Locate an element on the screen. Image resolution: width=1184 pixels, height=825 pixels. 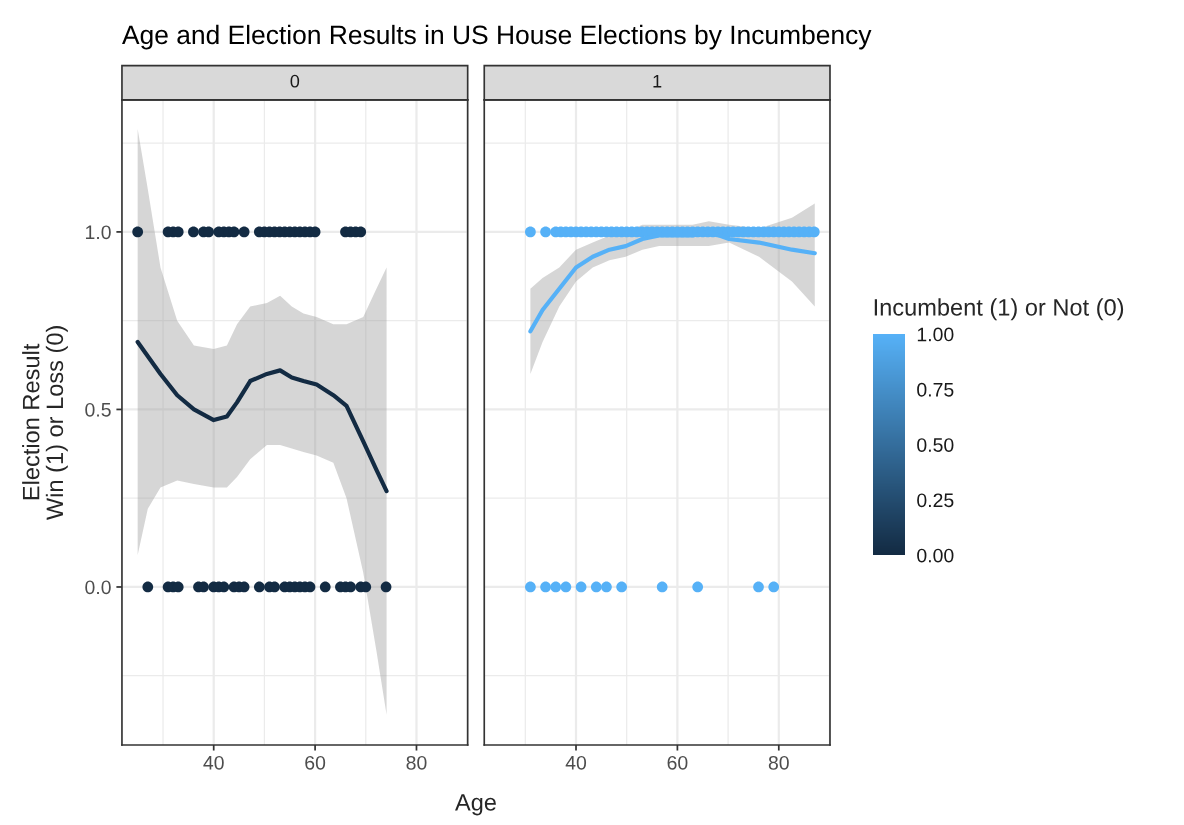
color-bar-label: 0.75 is located at coordinates (935, 389).